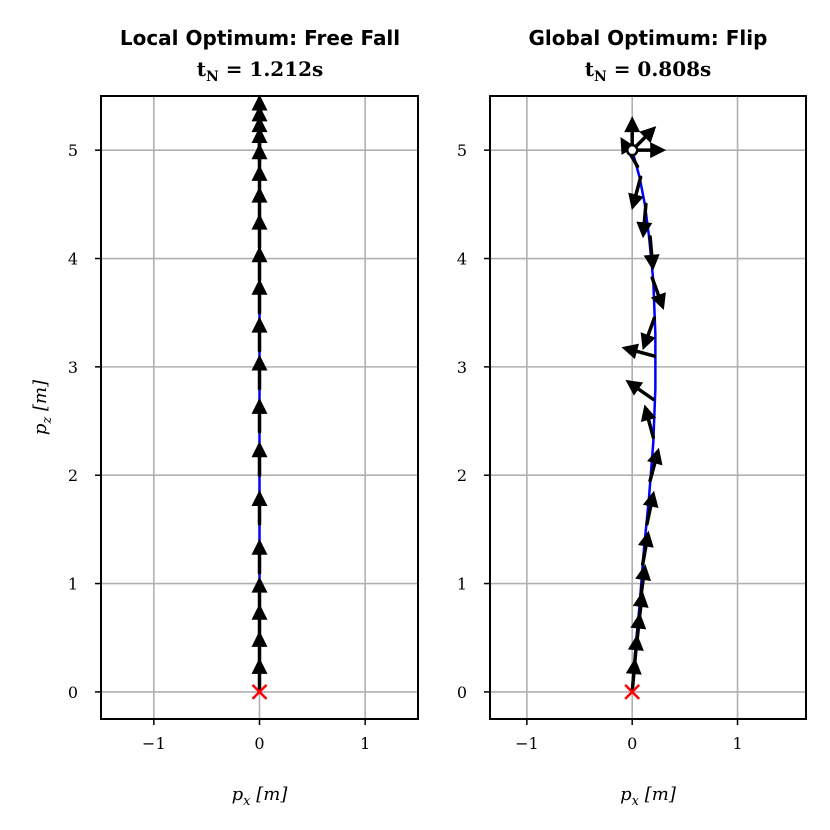 The image size is (830, 830). What do you see at coordinates (632, 150) in the screenshot?
I see `end-marker` at bounding box center [632, 150].